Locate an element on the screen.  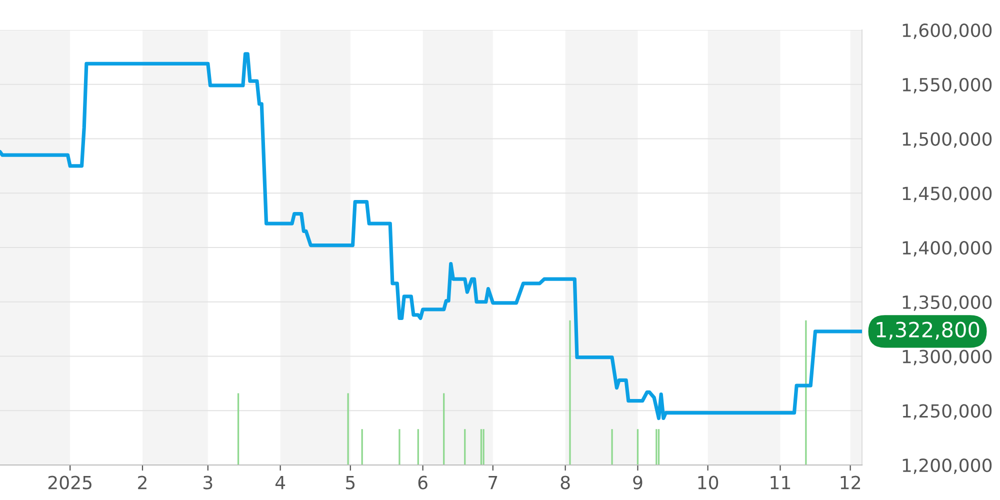
x-tick-label: 7 is located at coordinates (493, 483).